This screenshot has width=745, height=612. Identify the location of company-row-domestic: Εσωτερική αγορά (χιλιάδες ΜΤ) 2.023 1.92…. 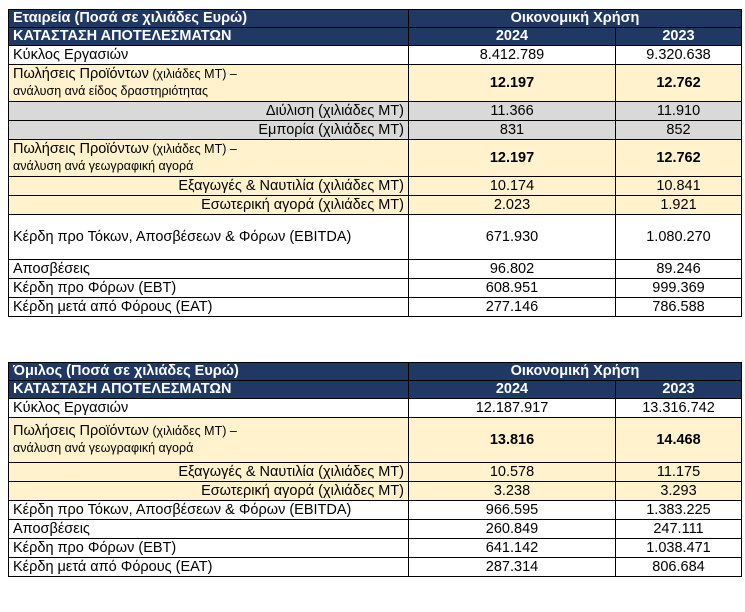
(375, 205).